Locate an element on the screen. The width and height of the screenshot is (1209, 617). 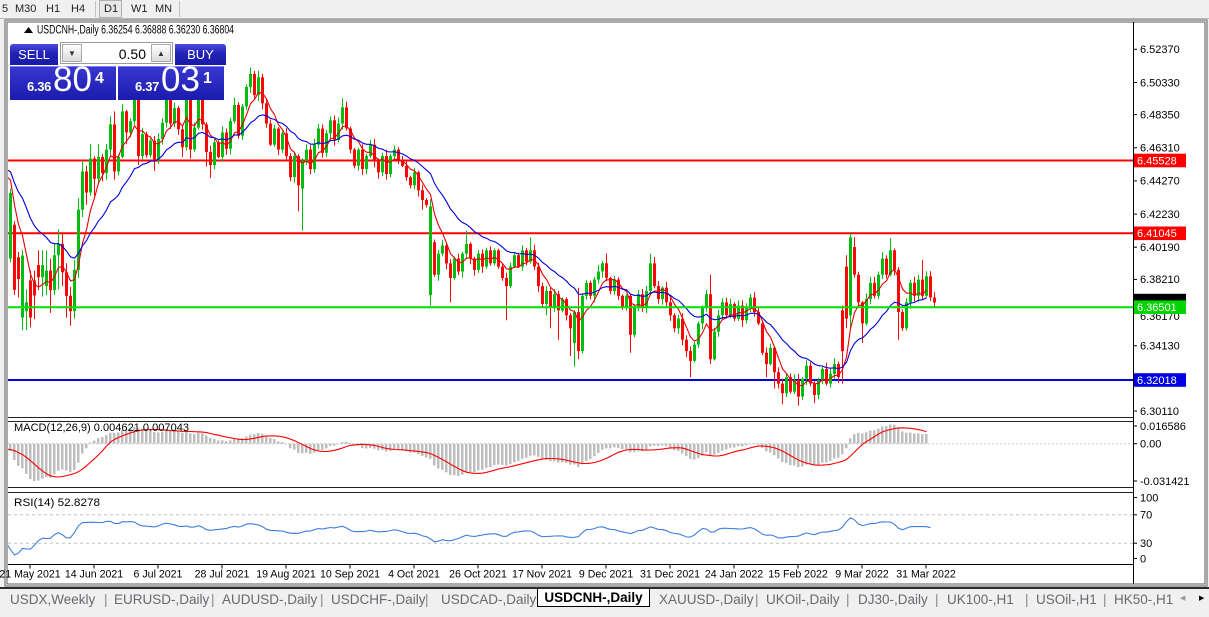
svg-text: 15 Feb 2022 is located at coordinates (798, 574).